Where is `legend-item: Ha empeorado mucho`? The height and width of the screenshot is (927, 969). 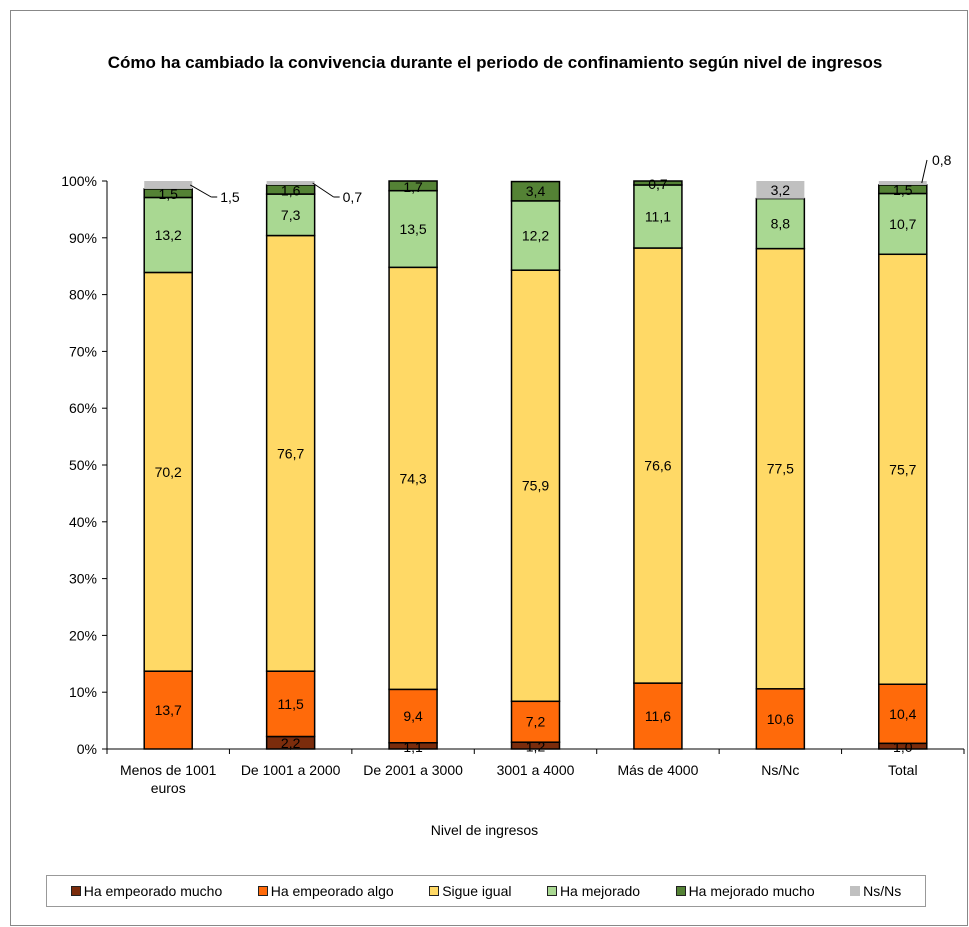 legend-item: Ha empeorado mucho is located at coordinates (146, 891).